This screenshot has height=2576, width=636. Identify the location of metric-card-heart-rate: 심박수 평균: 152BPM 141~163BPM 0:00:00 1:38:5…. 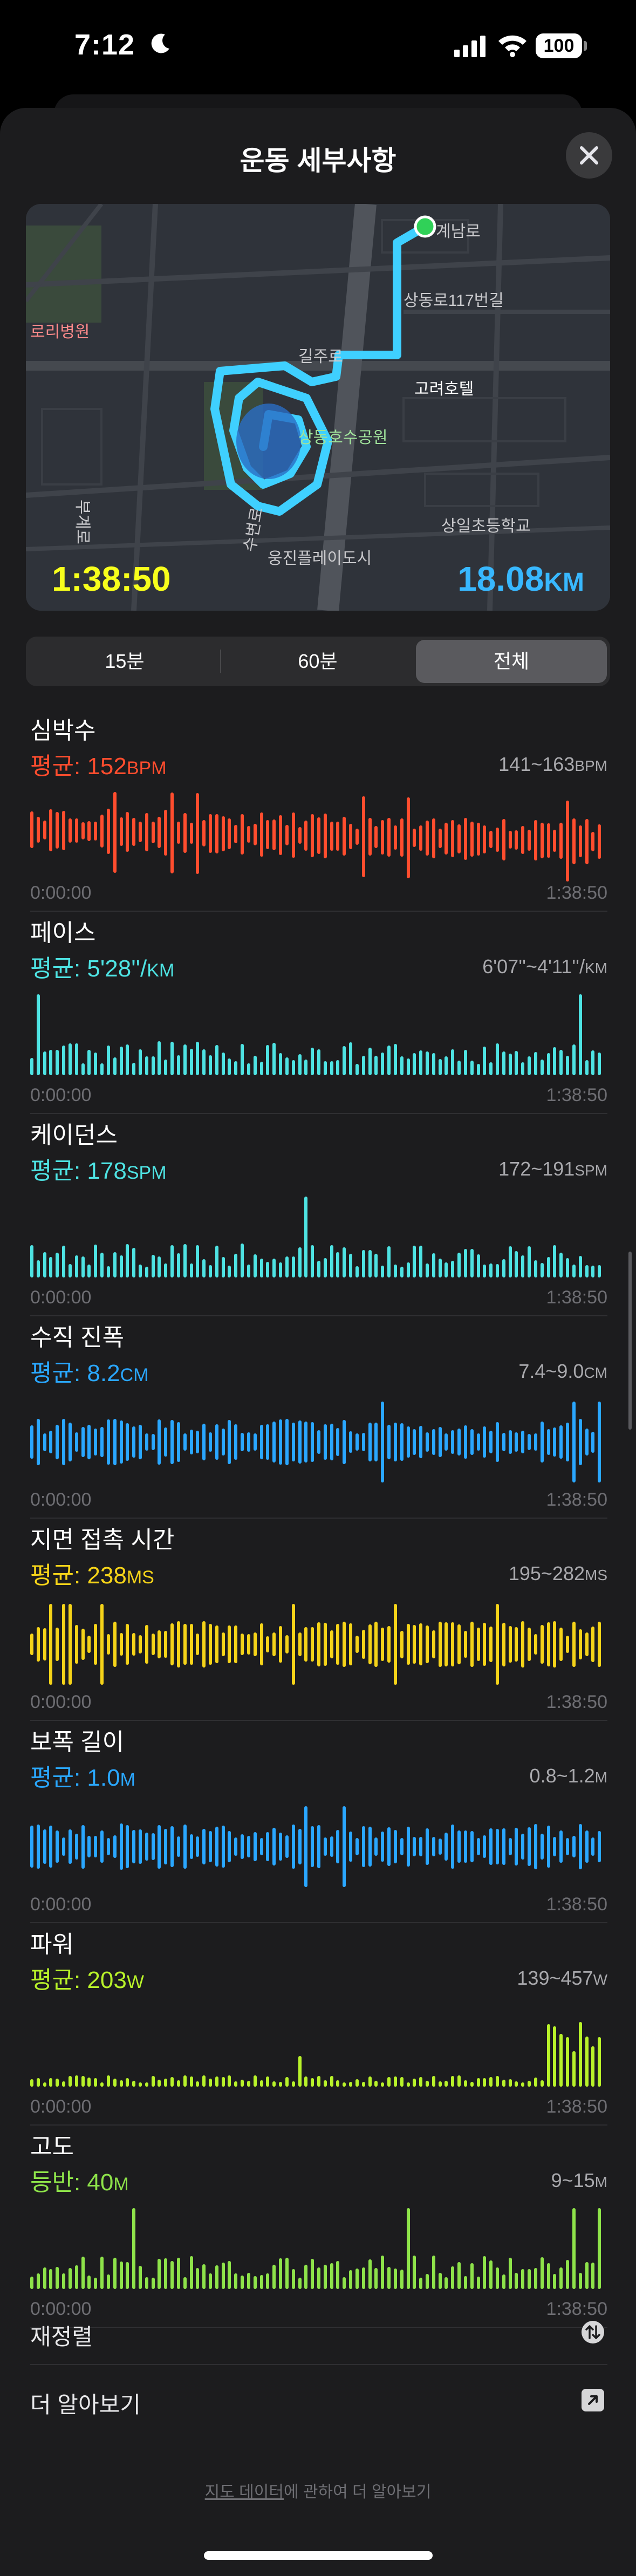
(318, 812).